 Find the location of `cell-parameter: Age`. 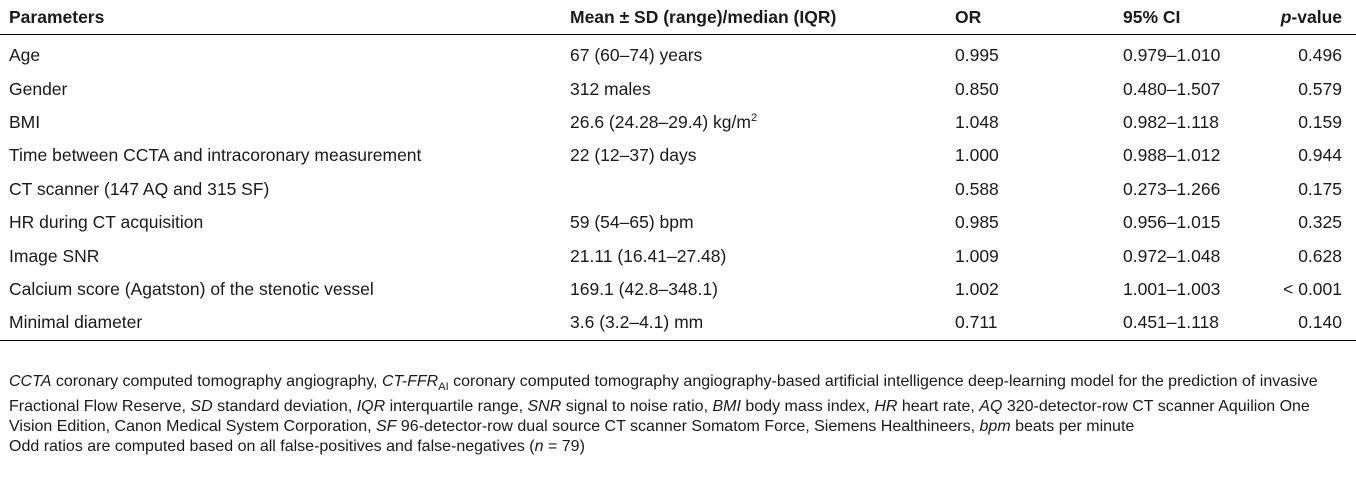

cell-parameter: Age is located at coordinates (280, 54).